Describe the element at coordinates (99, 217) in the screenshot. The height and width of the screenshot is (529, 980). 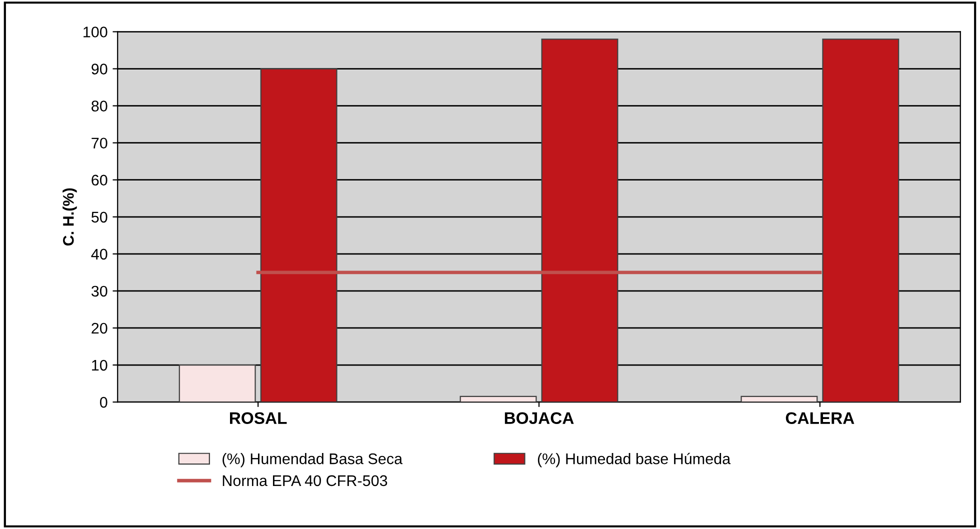
I see `y-tick-label: 50` at that location.